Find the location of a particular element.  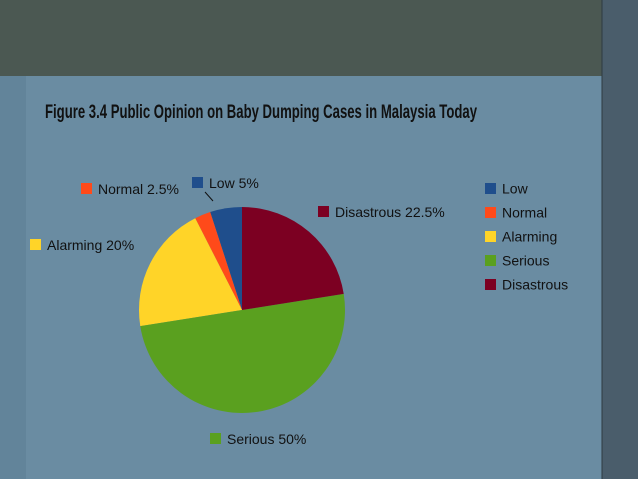

data-label-category: Low is located at coordinates (222, 183).